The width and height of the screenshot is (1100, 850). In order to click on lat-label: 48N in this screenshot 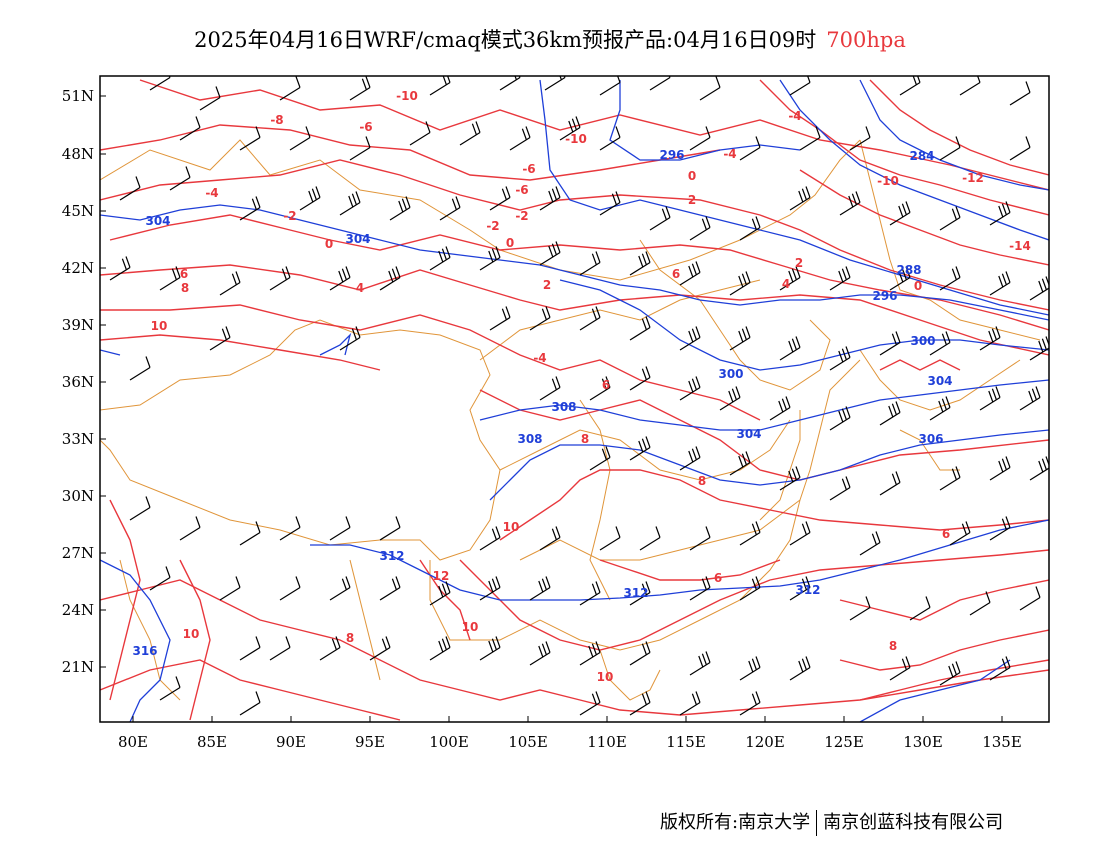, I will do `click(78, 154)`.